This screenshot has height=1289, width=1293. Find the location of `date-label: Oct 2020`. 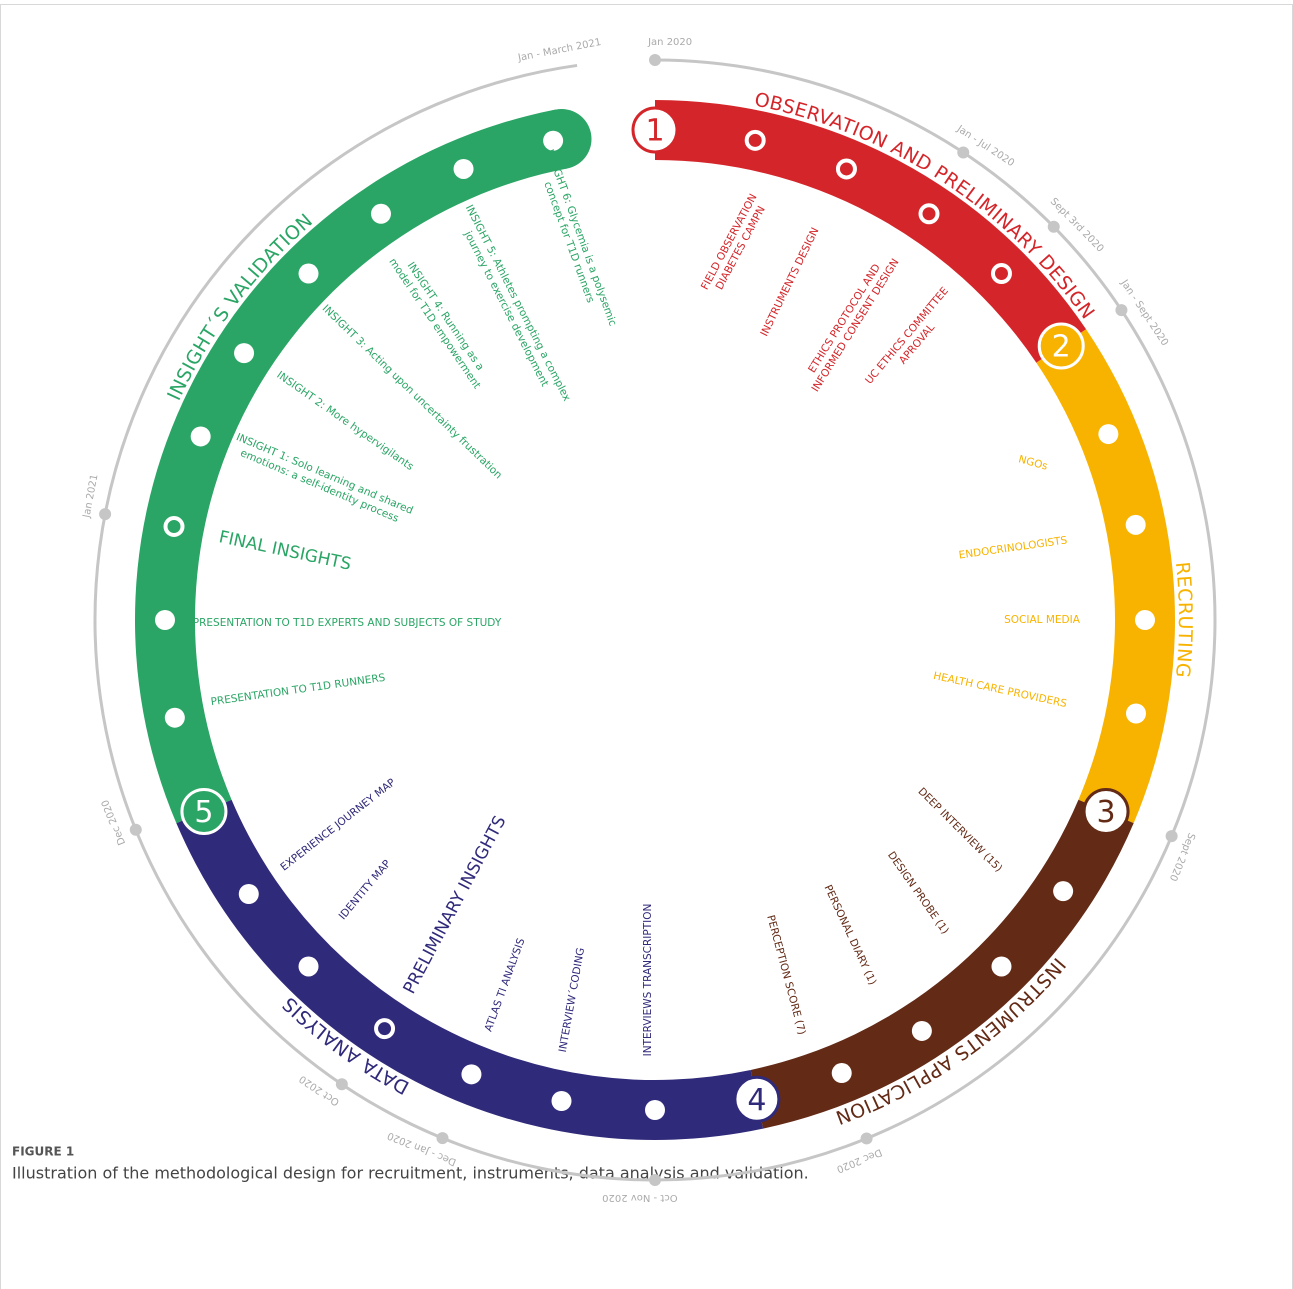

date-label: Oct 2020 is located at coordinates (320, 1090).